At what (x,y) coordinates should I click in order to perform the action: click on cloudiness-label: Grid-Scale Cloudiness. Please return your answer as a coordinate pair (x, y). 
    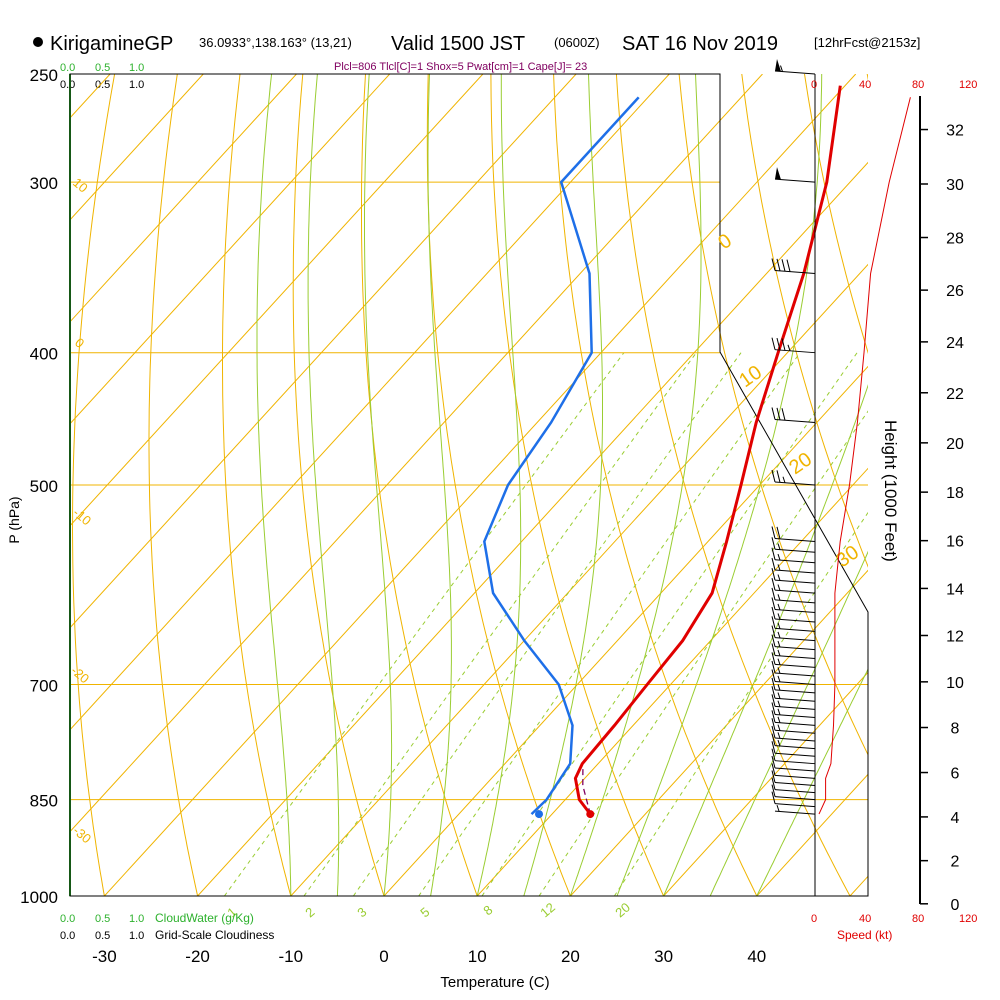
    Looking at the image, I should click on (214, 935).